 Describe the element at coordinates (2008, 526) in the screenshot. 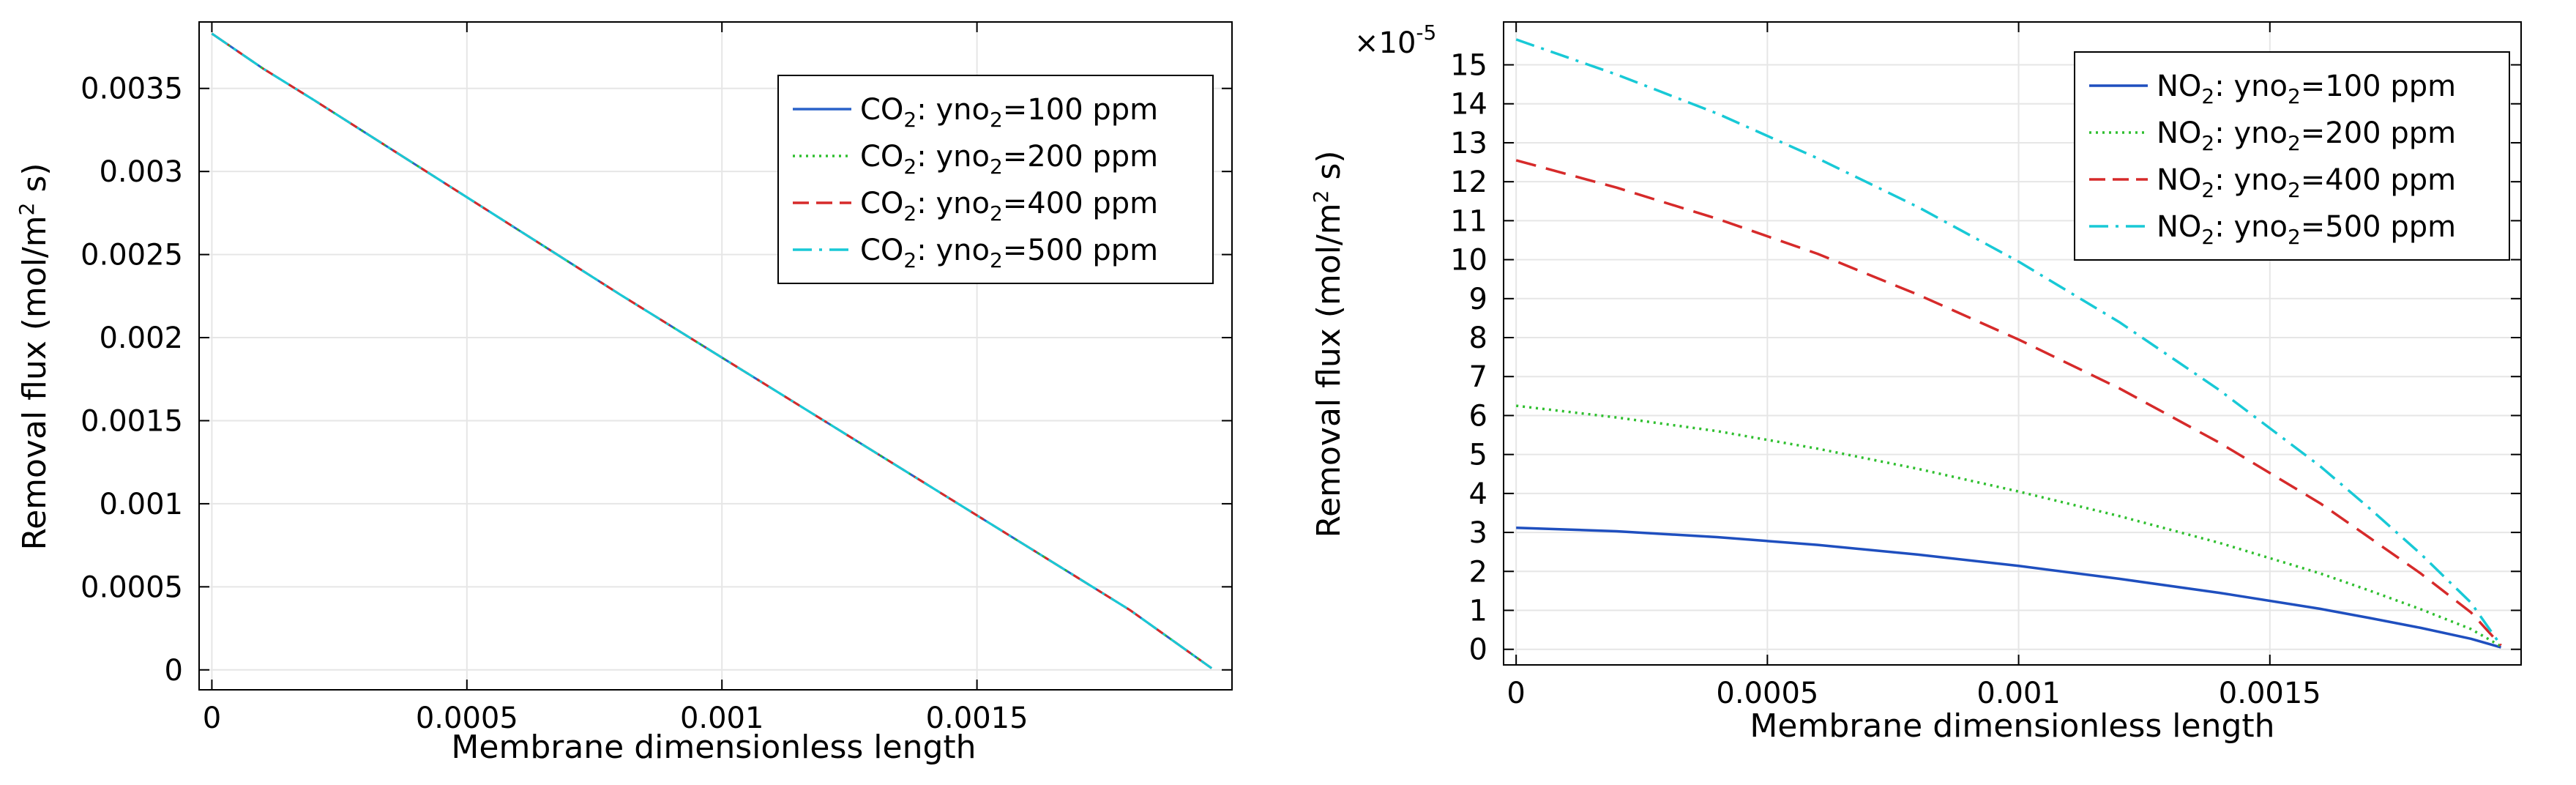

I see `series-line-200ppm` at that location.